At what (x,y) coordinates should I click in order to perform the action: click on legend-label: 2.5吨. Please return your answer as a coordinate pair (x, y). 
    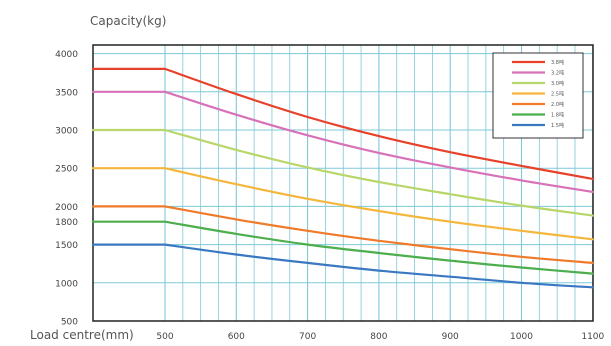
    Looking at the image, I should click on (557, 94).